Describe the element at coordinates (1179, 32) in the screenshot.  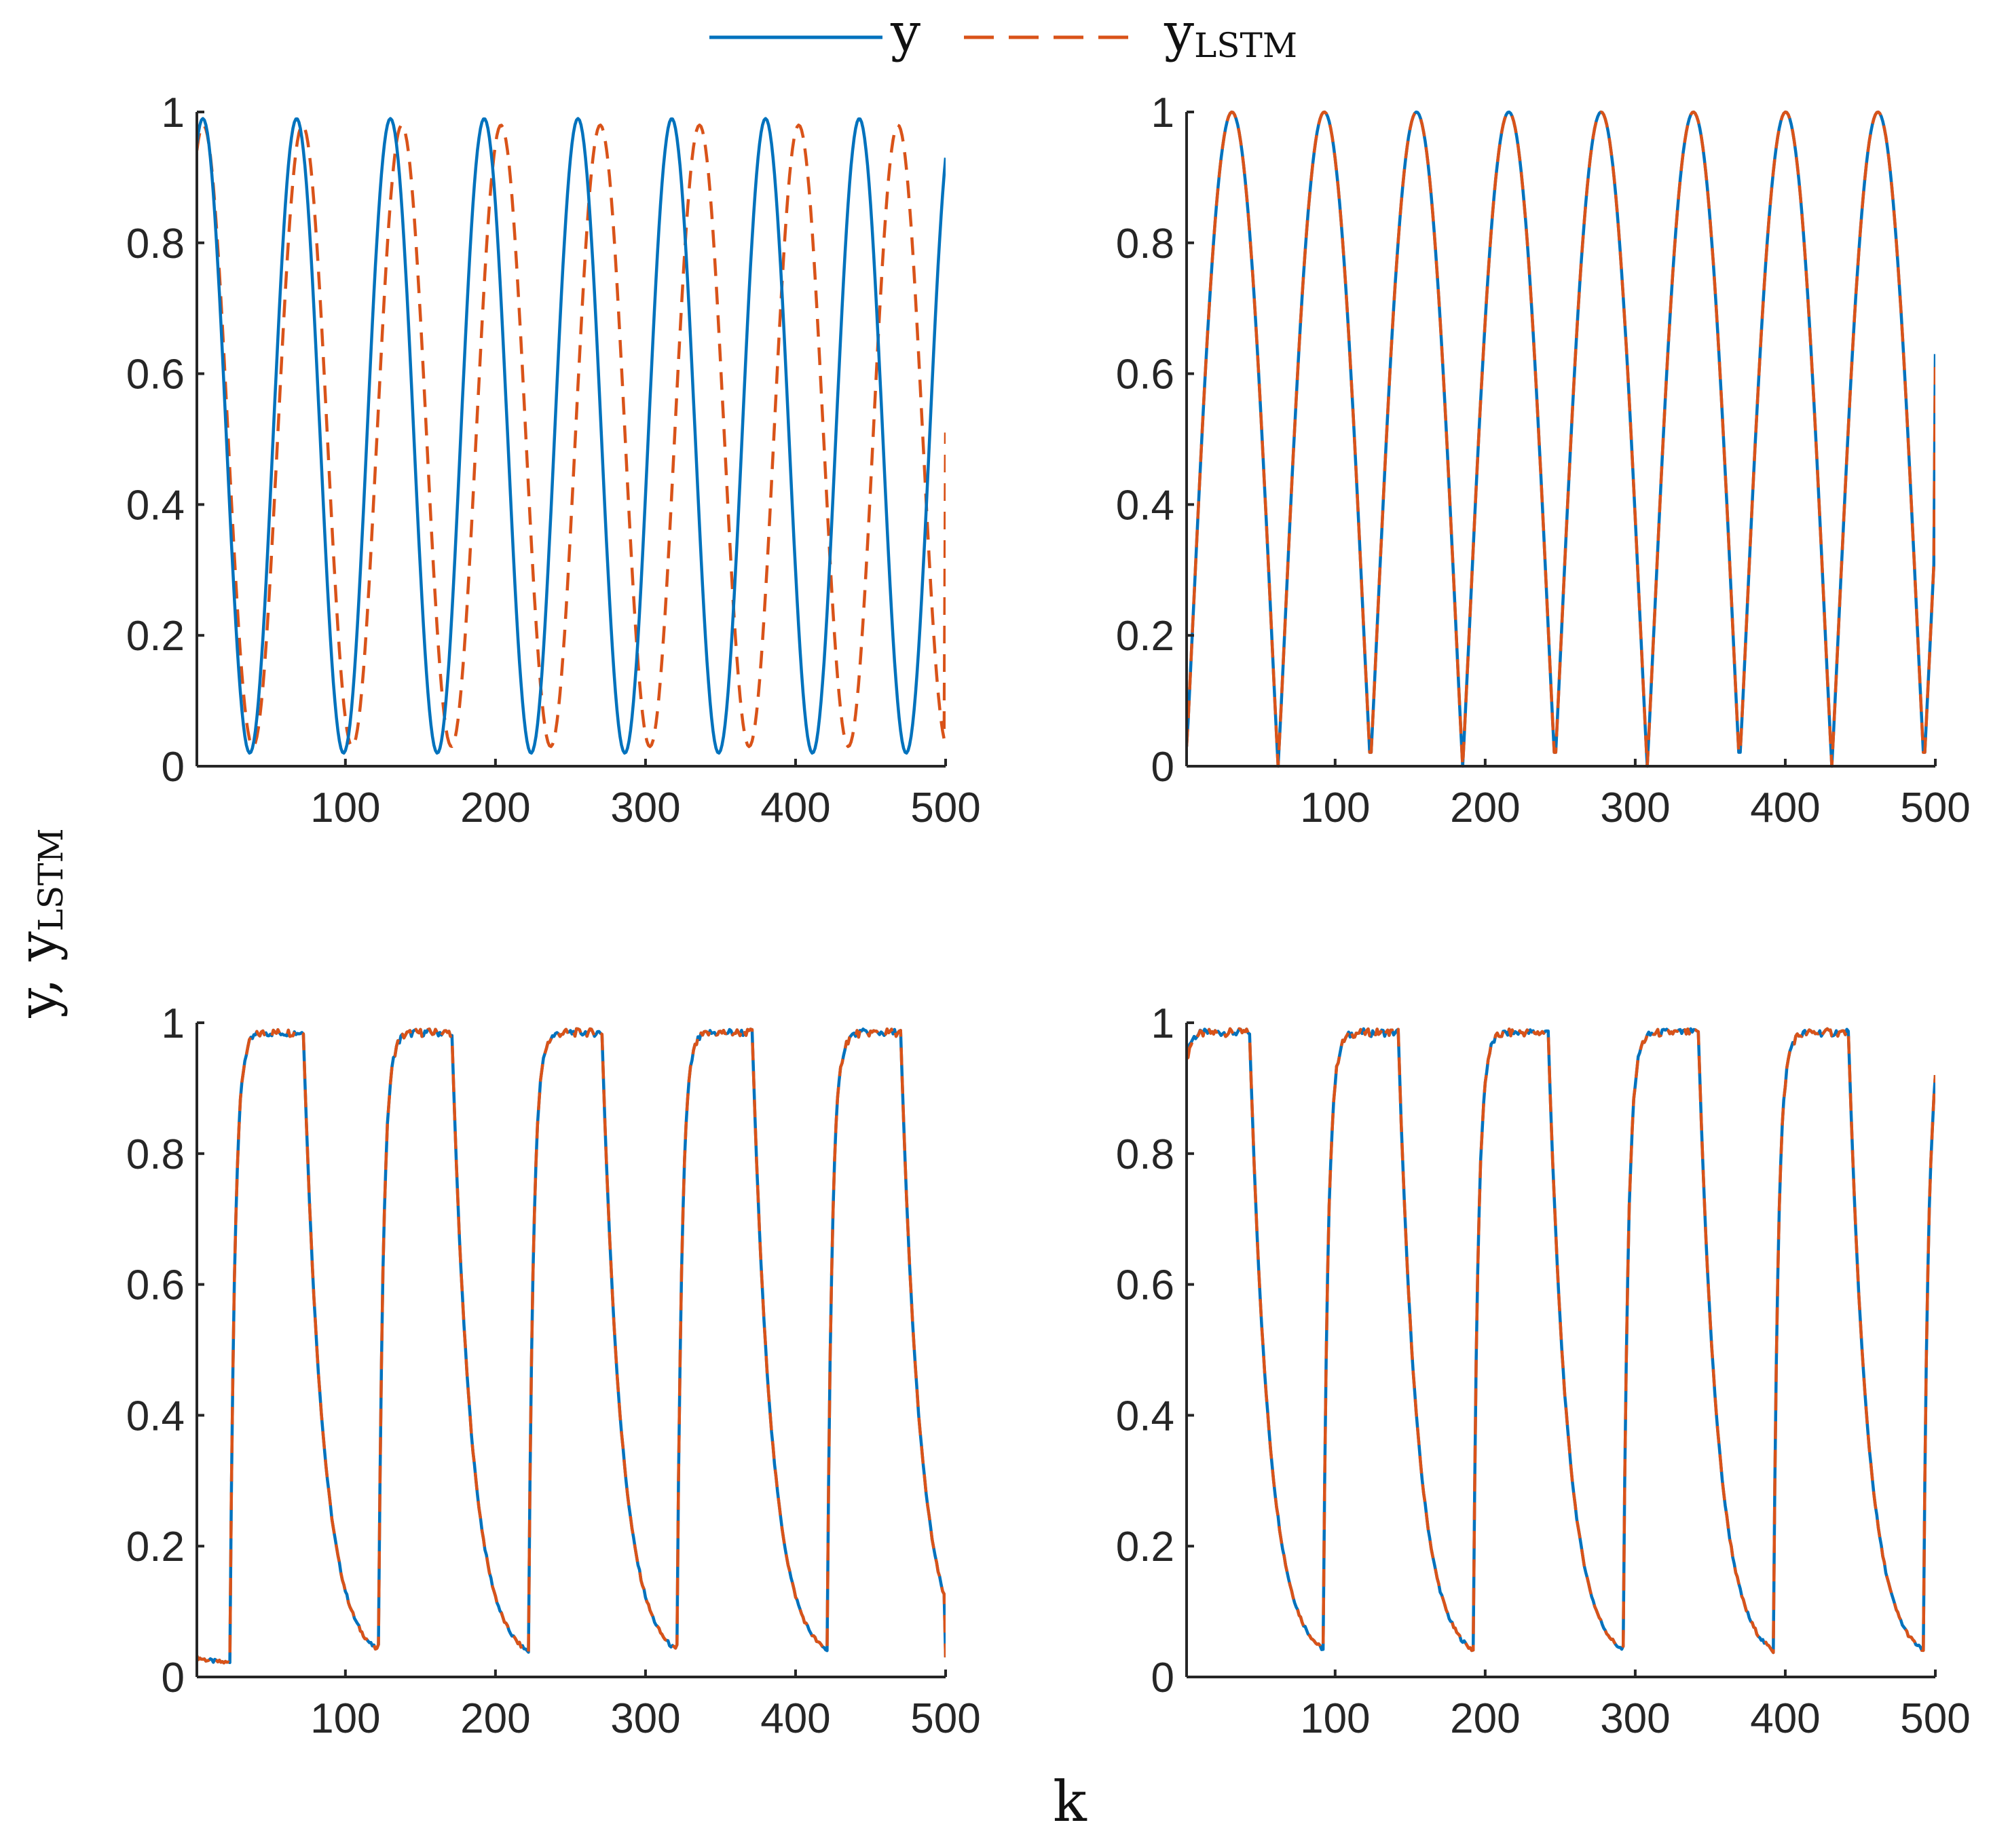
I see `legend-ylstm-main: y` at that location.